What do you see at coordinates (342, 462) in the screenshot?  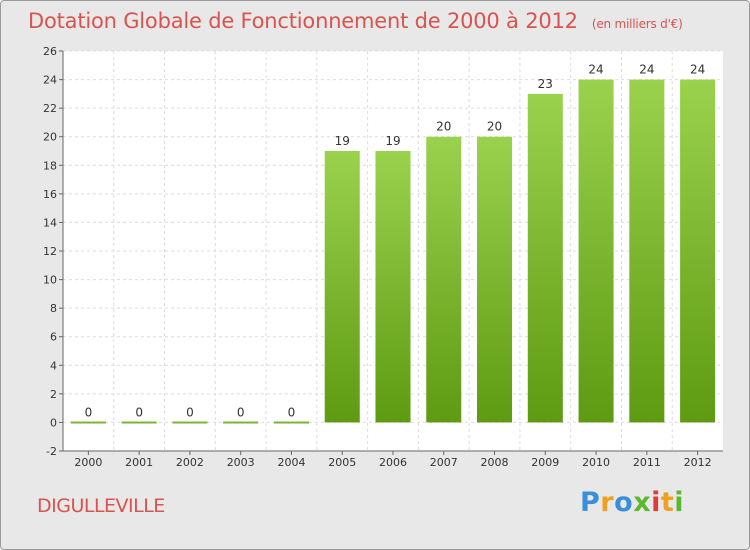 I see `x-tick-label: 2005` at bounding box center [342, 462].